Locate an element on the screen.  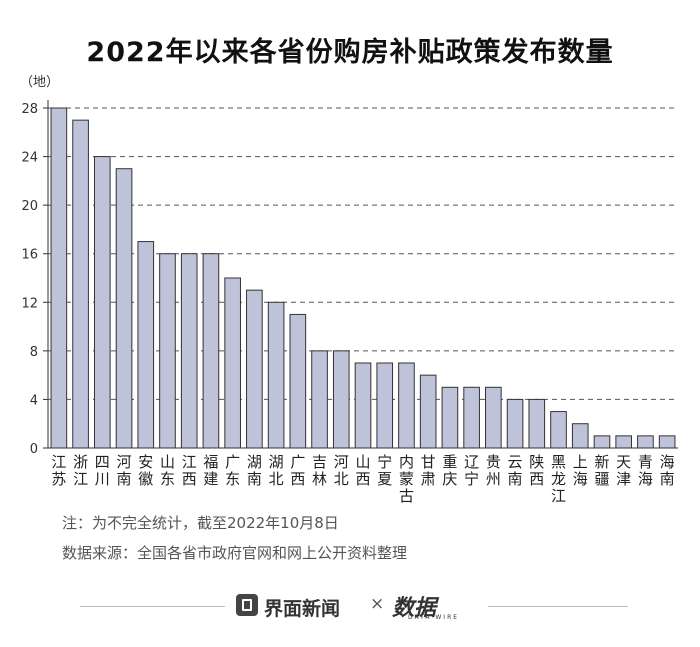
x-category-label: 安徽 is located at coordinates (145, 470).